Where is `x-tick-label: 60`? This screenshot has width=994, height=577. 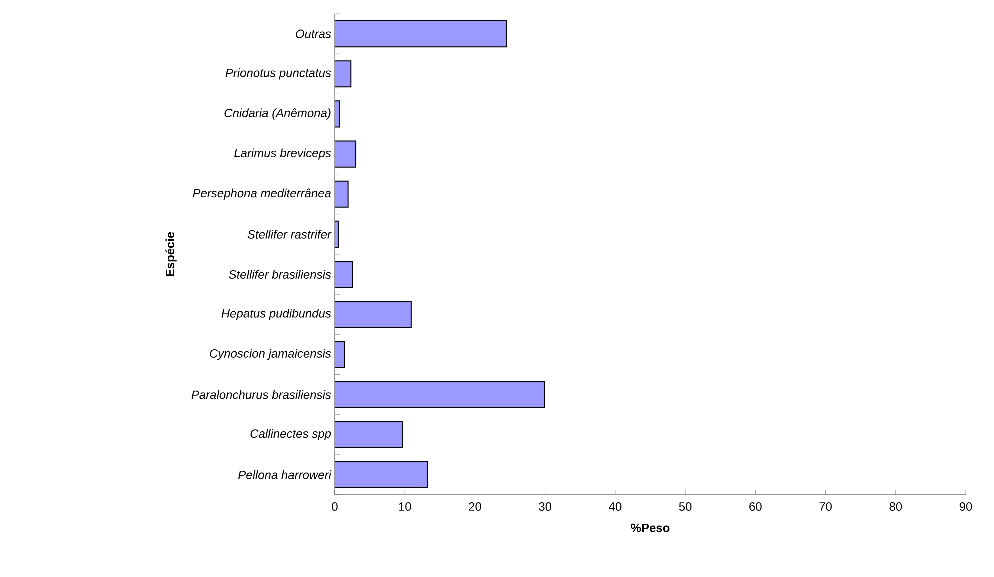
x-tick-label: 60 is located at coordinates (756, 507).